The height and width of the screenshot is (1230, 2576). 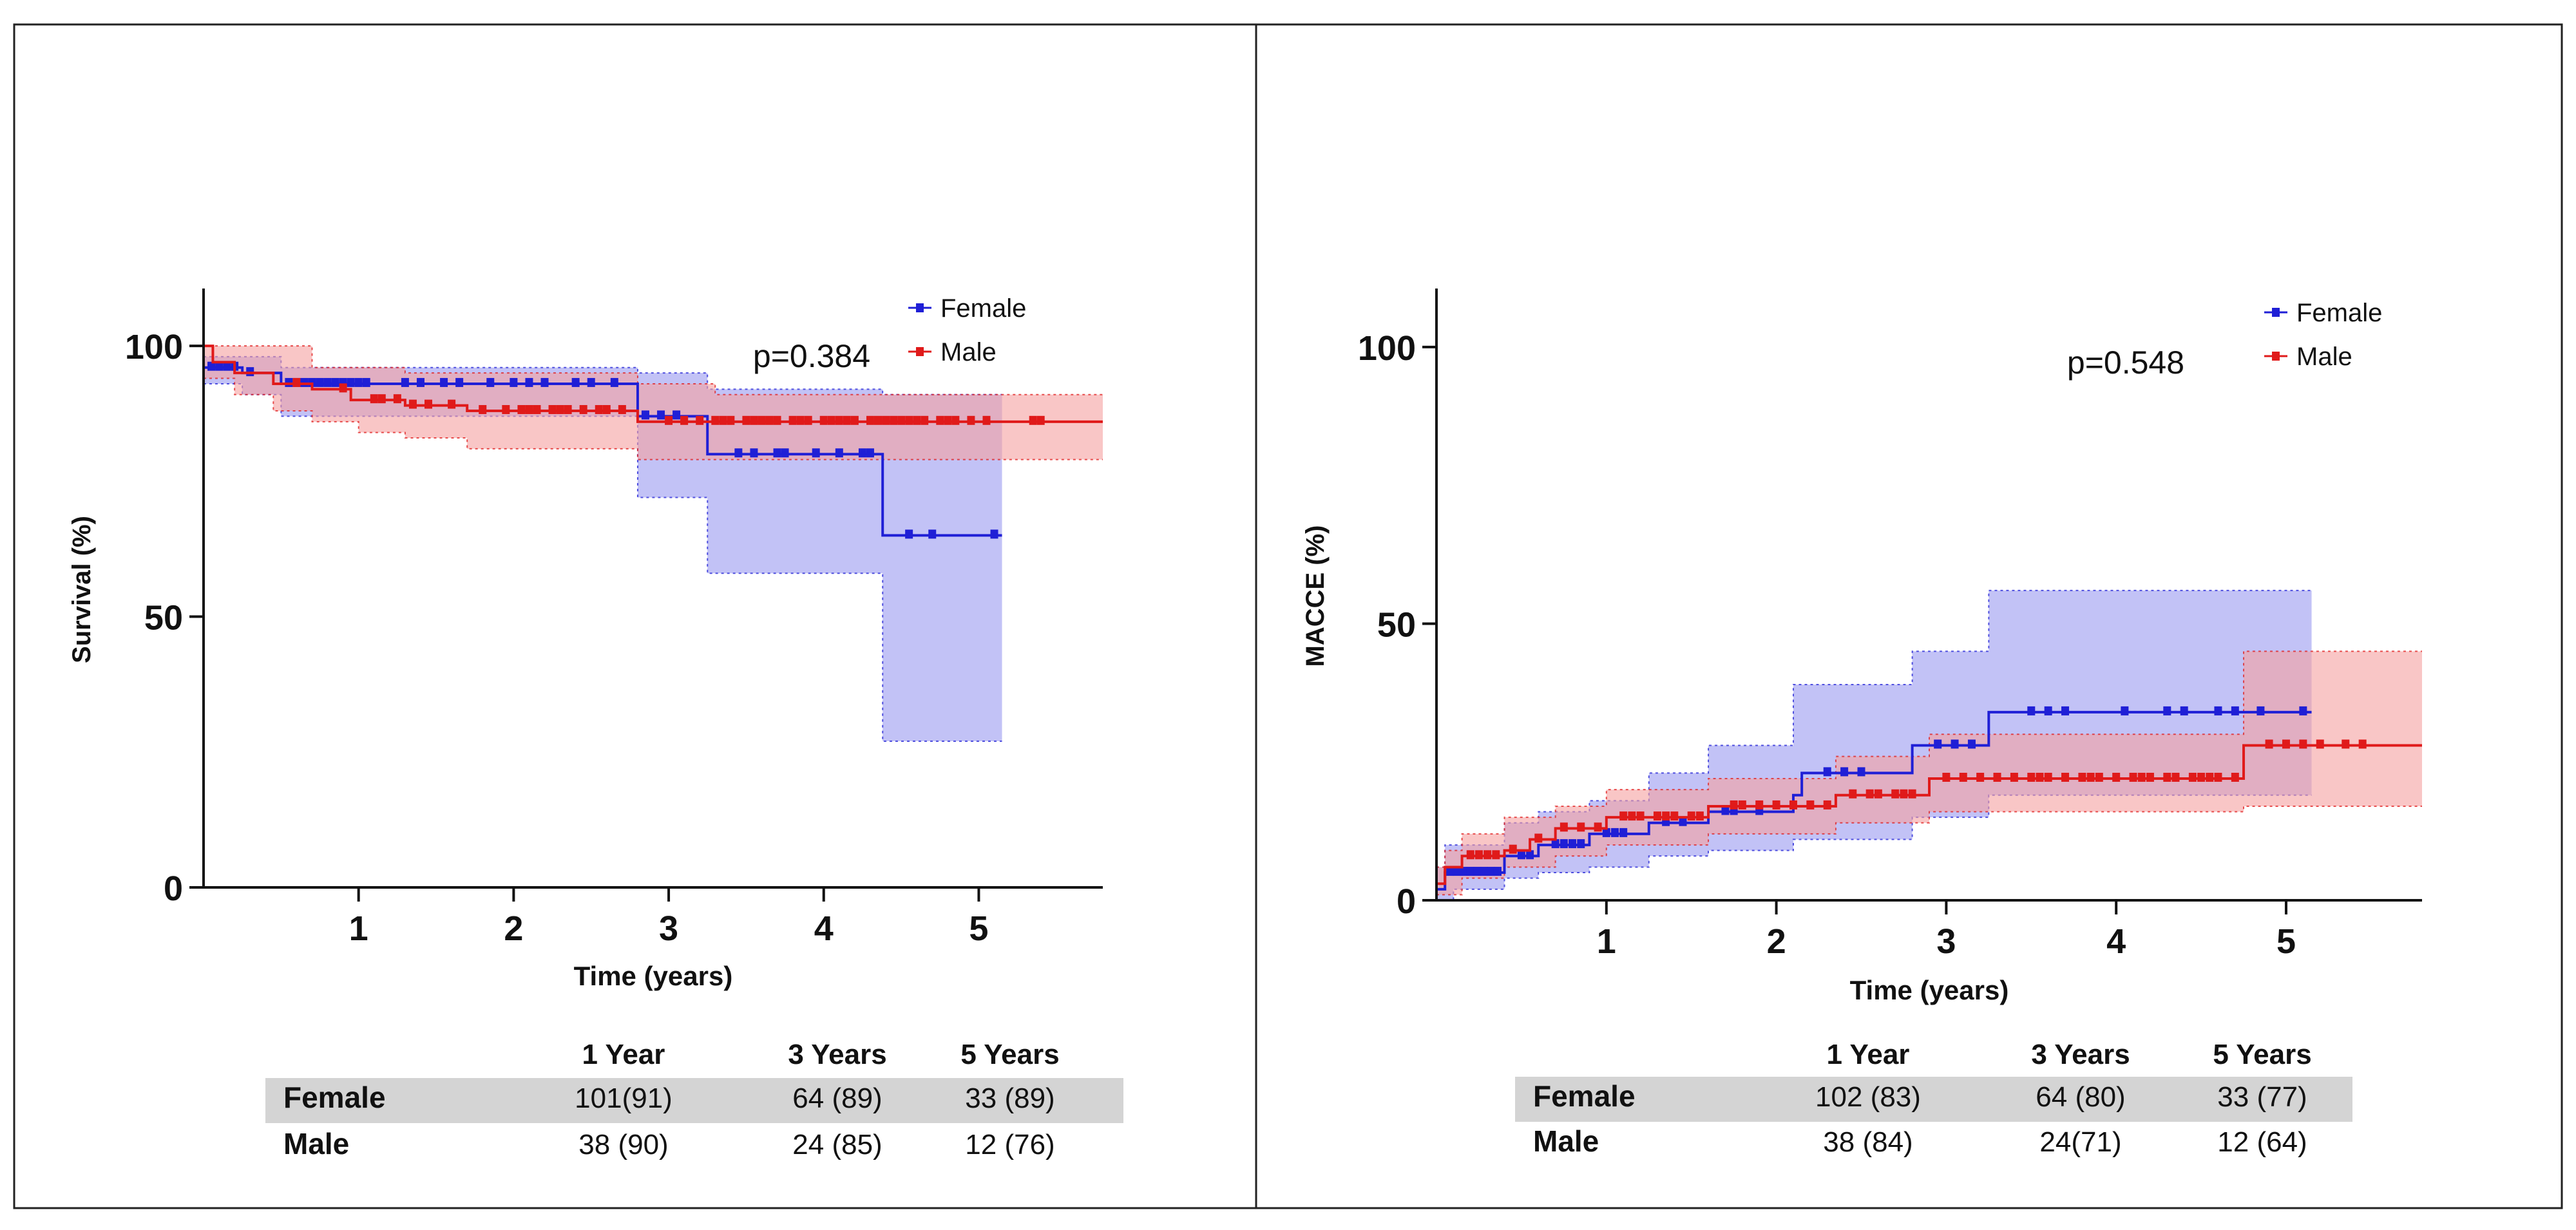 I want to click on p-value: p=0.548, so click(x=2125, y=363).